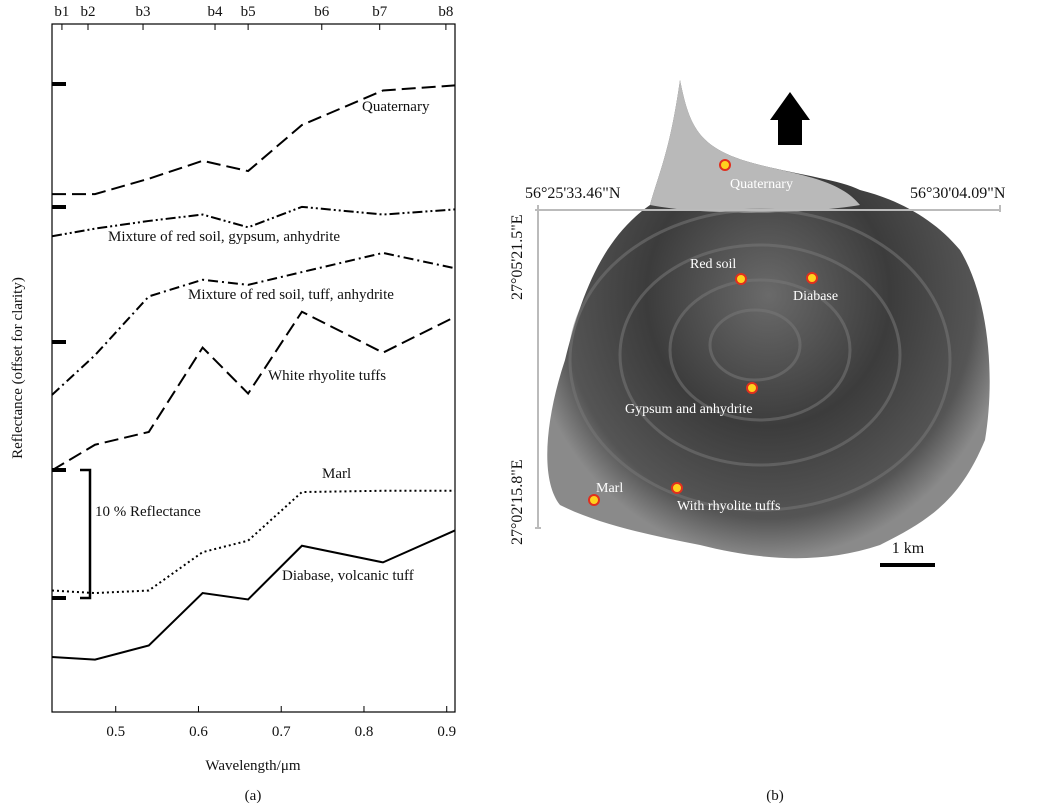 The width and height of the screenshot is (1037, 810). I want to click on band-label: b6, so click(322, 12).